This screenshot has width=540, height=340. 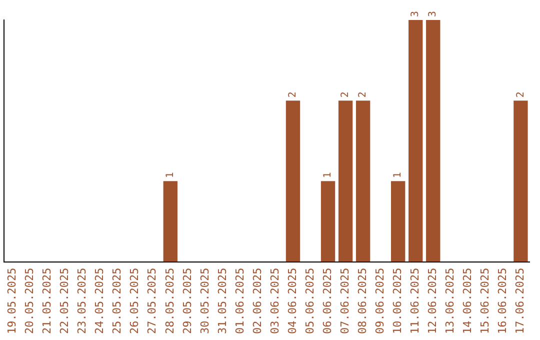 What do you see at coordinates (362, 301) in the screenshot?
I see `x-tick-label: 08.06.2025` at bounding box center [362, 301].